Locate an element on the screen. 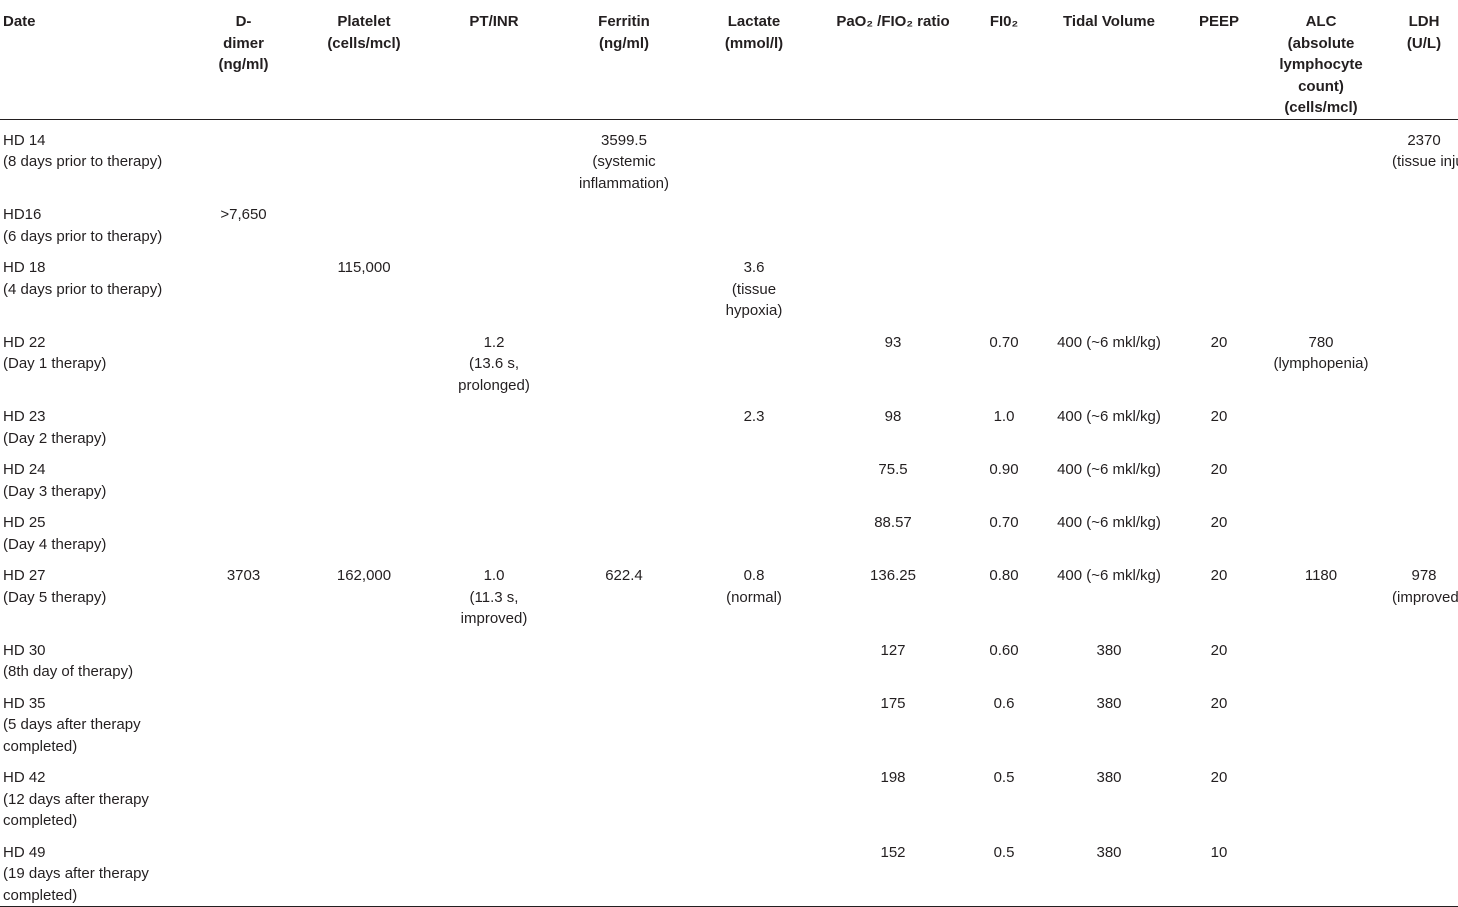  table-cell: 93 is located at coordinates (893, 359).